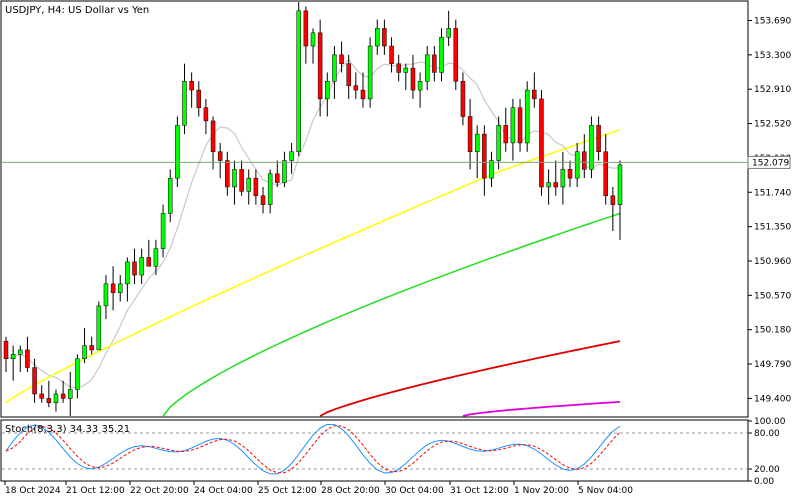 This screenshot has height=500, width=800. What do you see at coordinates (772, 331) in the screenshot?
I see `y-tick-label: 150.180` at bounding box center [772, 331].